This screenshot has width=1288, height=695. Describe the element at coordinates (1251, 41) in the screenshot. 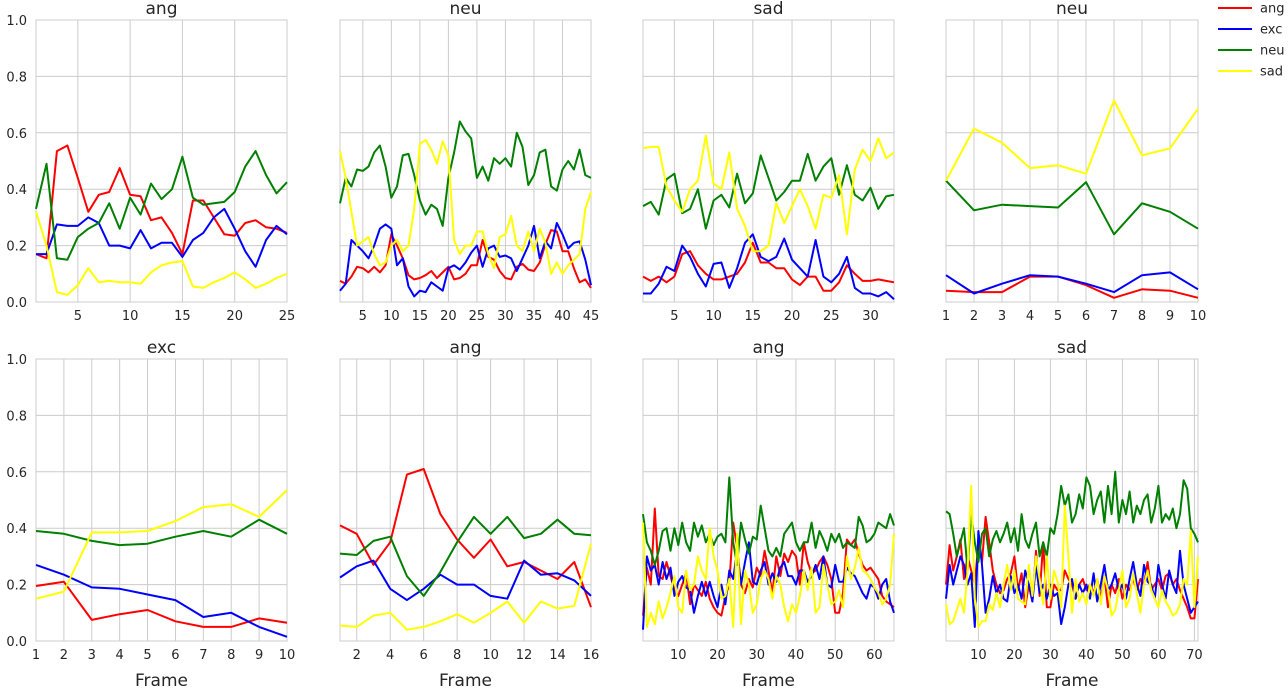

I see `legend: ang exc neu sad` at that location.